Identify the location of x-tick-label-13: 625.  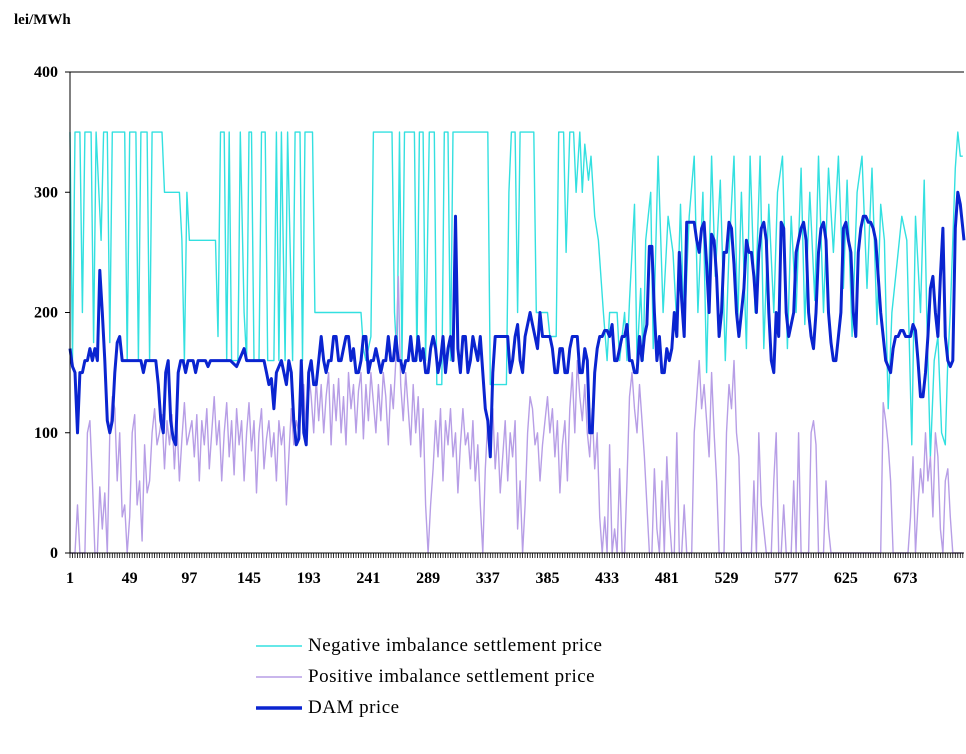
(846, 578).